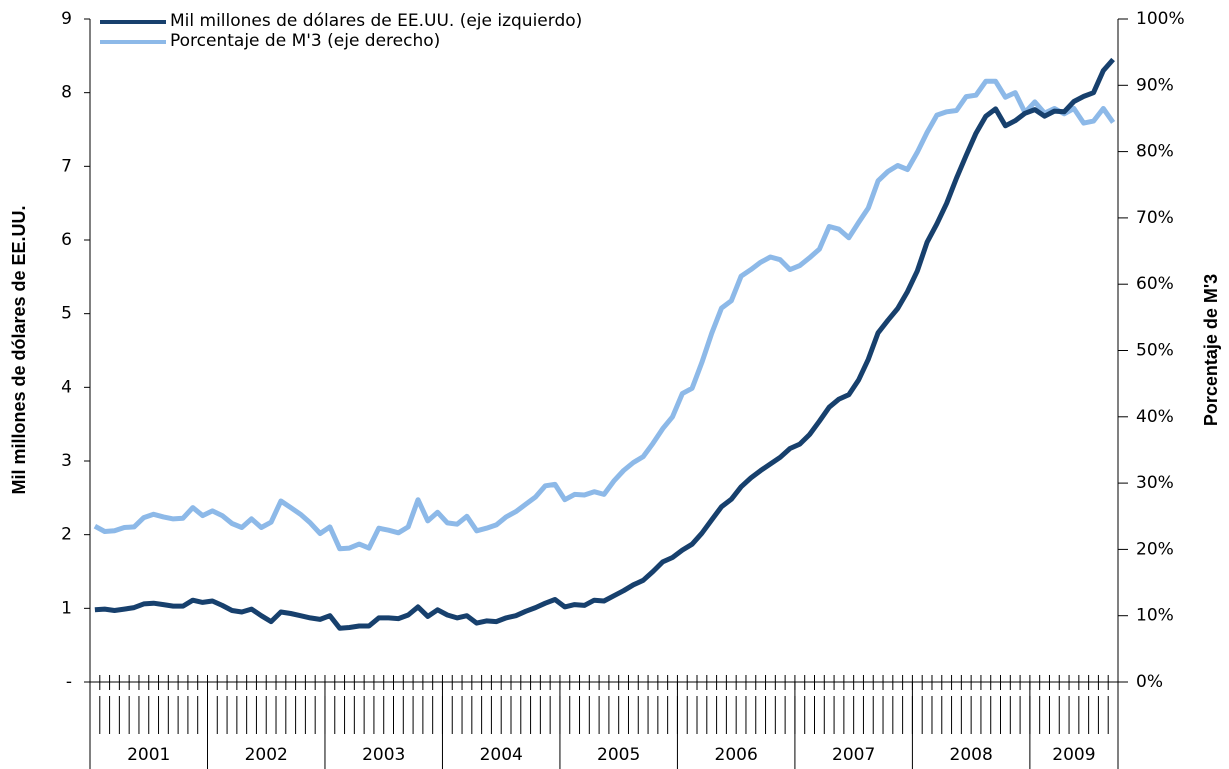  I want to click on year-label: 2007, so click(853, 755).